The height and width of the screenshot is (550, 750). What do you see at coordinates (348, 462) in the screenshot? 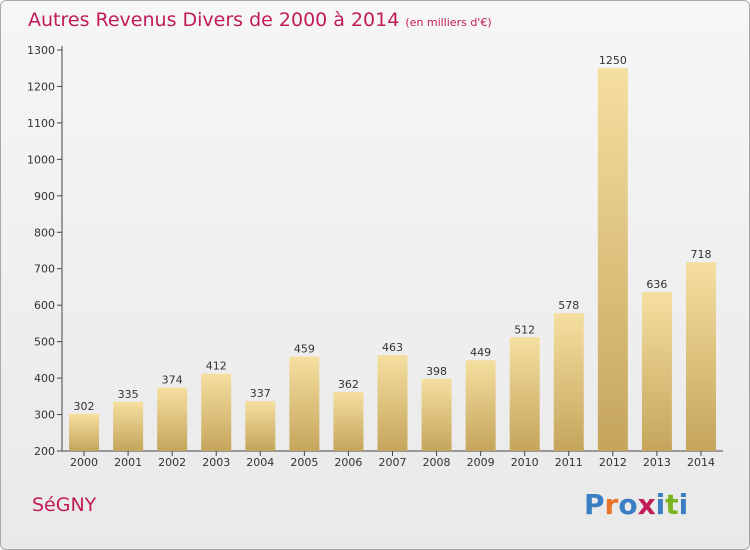
I see `x-tick-label: 2006` at bounding box center [348, 462].